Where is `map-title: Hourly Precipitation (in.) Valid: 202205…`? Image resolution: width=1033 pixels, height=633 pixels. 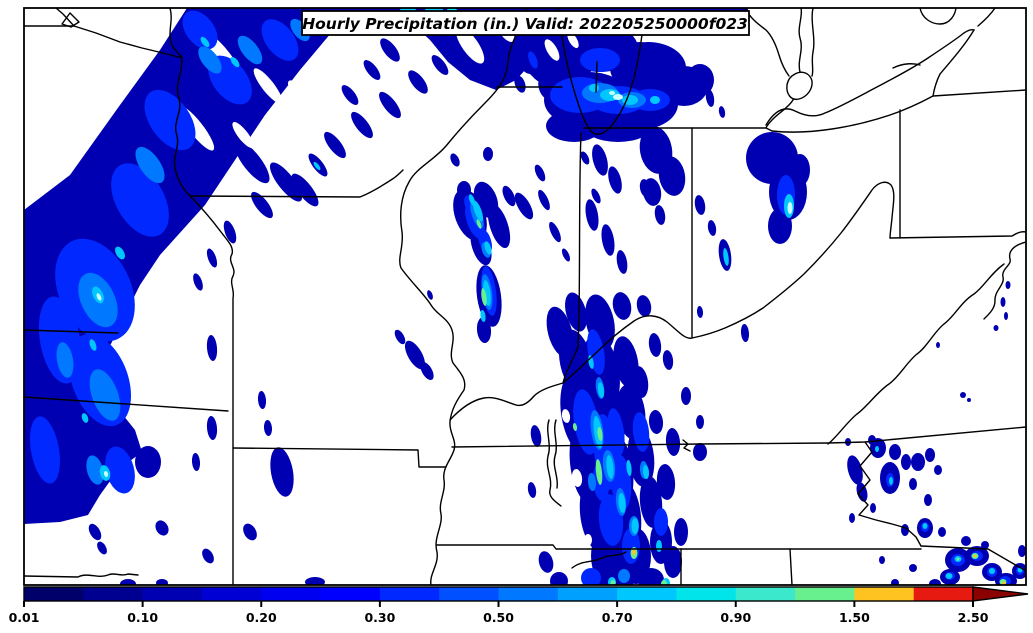 map-title: Hourly Precipitation (in.) Valid: 202205… is located at coordinates (525, 24).